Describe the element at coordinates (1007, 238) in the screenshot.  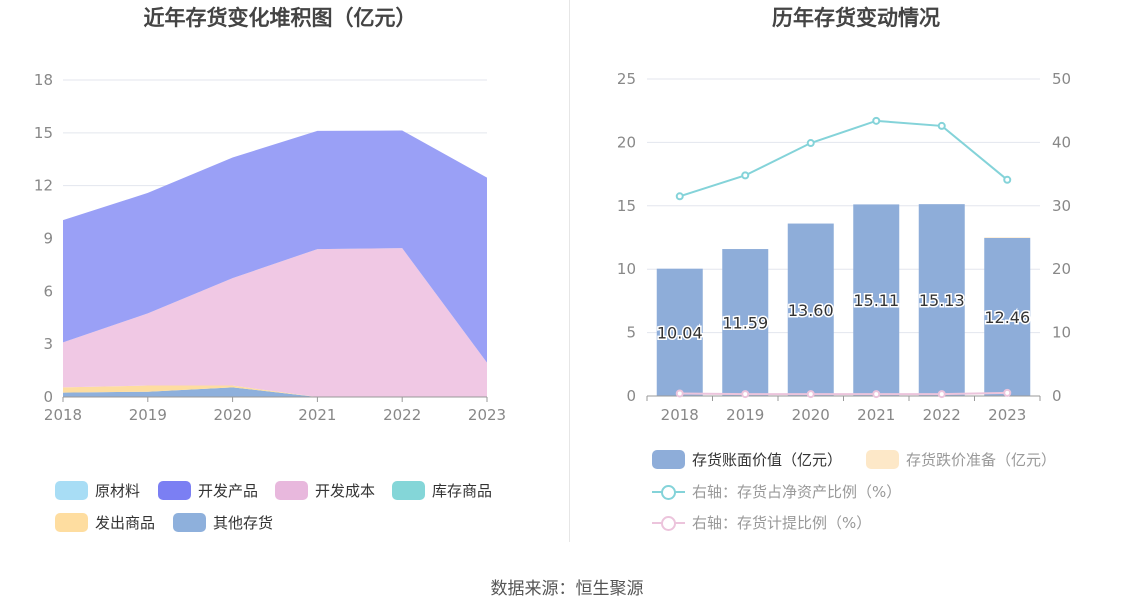
I see `impairment-bar` at that location.